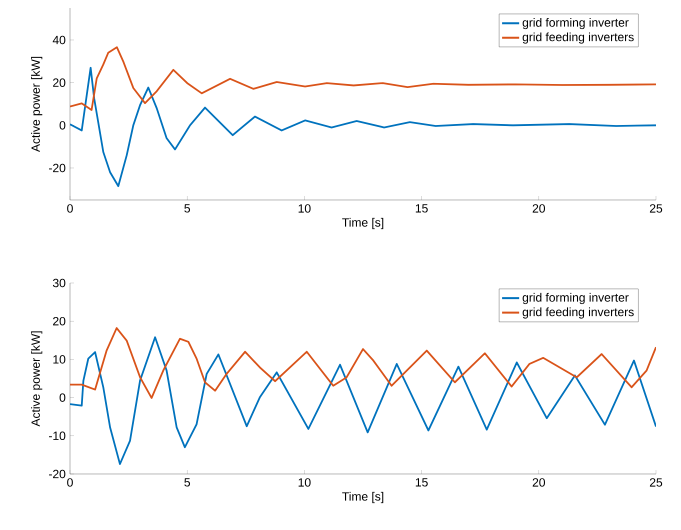 This screenshot has height=530, width=681. I want to click on y-tick-label: -10, so click(57, 436).